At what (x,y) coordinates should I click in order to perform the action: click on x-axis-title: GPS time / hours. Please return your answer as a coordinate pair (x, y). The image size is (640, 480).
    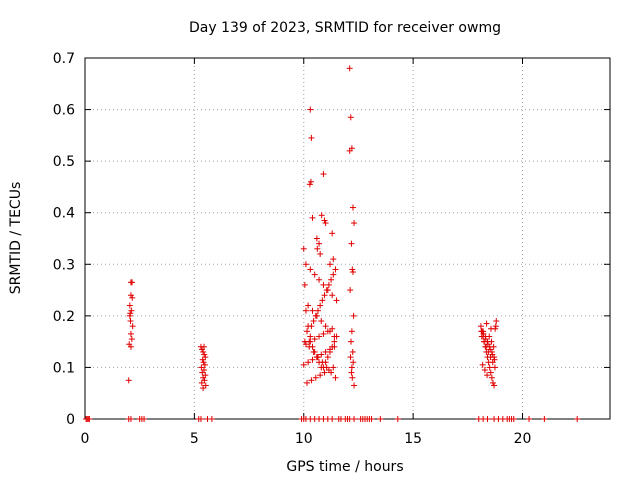
    Looking at the image, I should click on (344, 467).